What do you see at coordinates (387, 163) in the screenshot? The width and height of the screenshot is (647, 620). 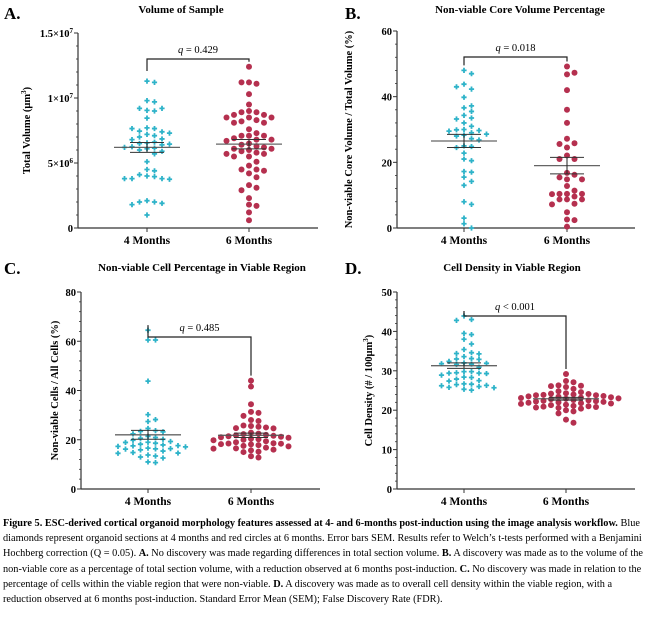 I see `y-tick-label: 20` at bounding box center [387, 163].